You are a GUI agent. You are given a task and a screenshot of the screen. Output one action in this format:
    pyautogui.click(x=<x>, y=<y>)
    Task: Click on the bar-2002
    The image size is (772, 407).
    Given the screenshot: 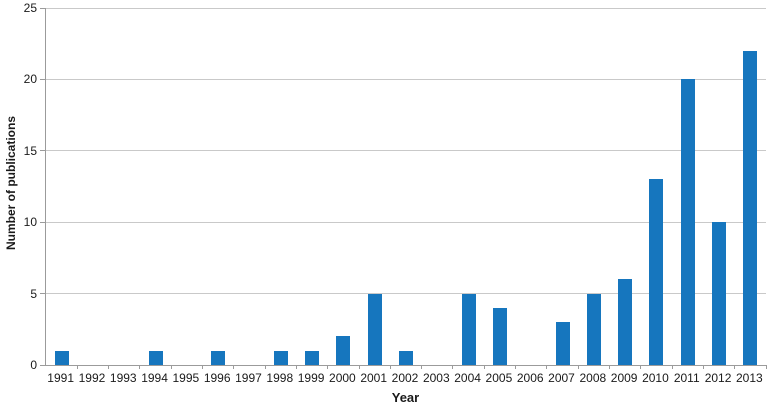 What is the action you would take?
    pyautogui.click(x=406, y=357)
    